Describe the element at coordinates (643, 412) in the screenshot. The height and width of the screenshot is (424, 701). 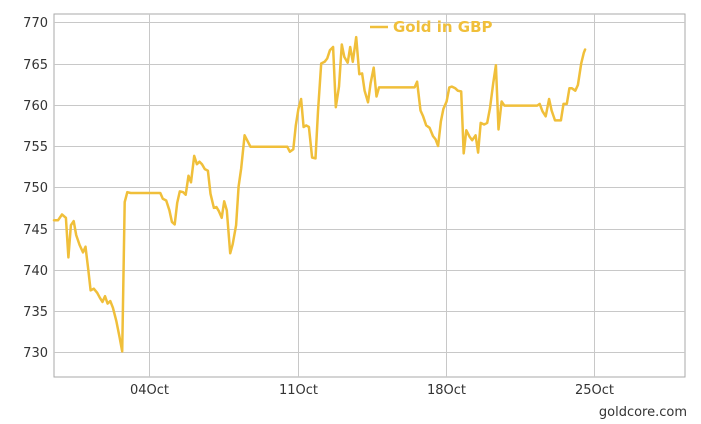
I see `source-credit: goldcore.com` at that location.